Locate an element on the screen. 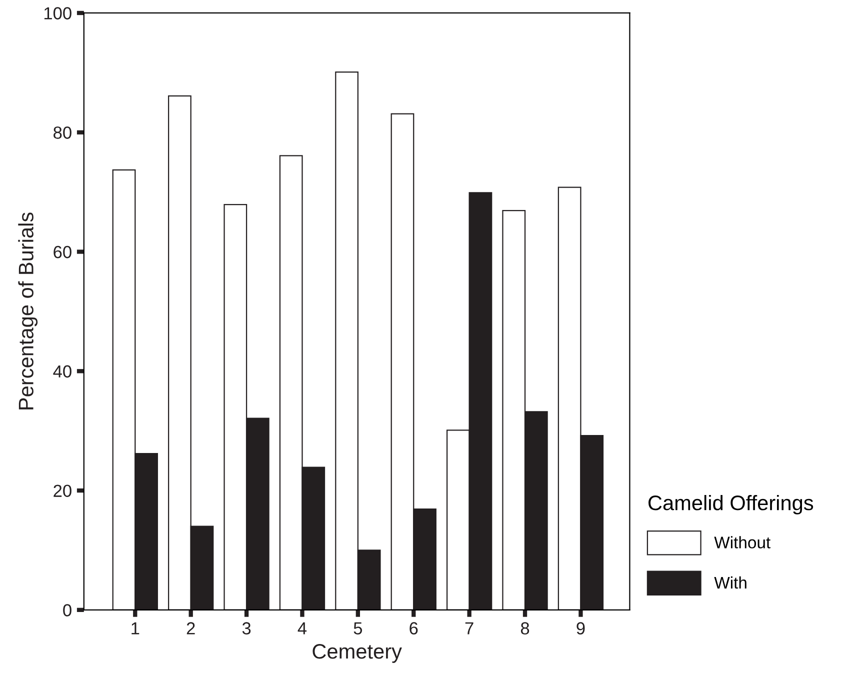 This screenshot has width=865, height=683. x-tick-label: 5 is located at coordinates (358, 628).